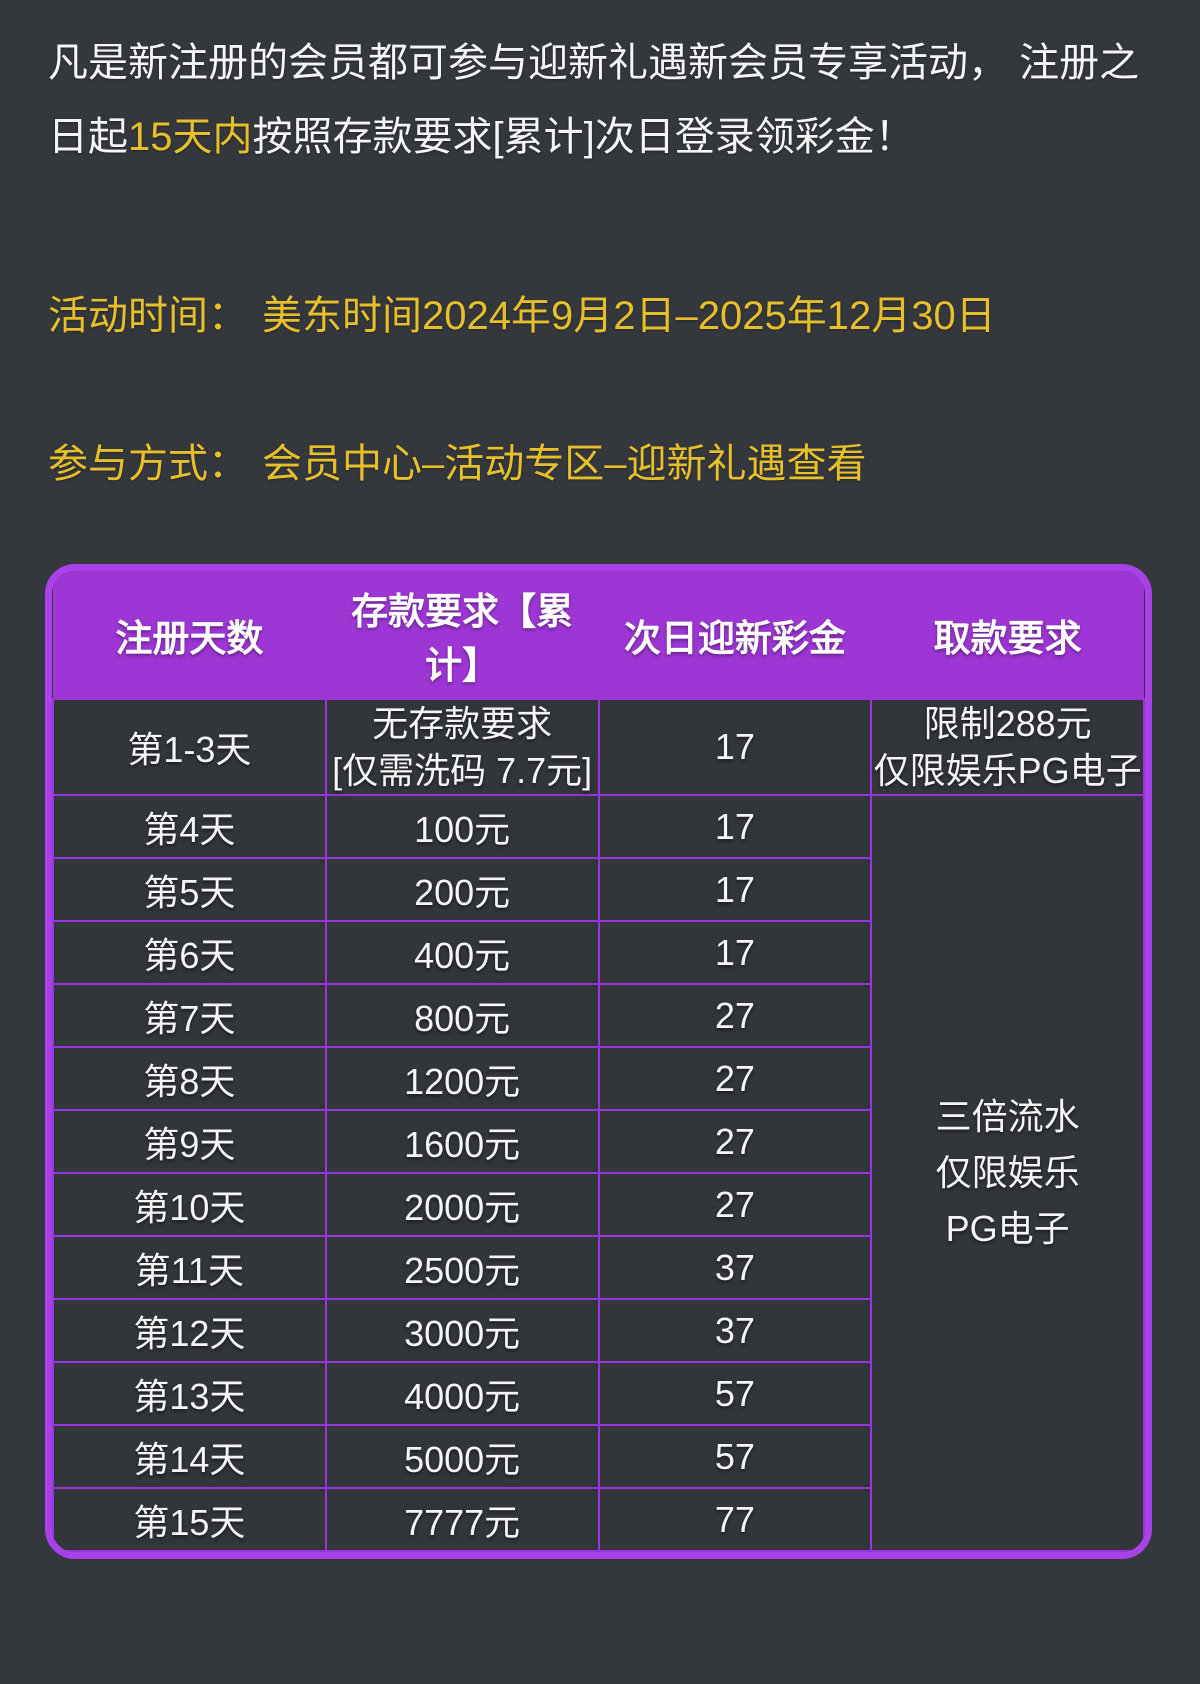  What do you see at coordinates (462, 635) in the screenshot?
I see `col-header-deposit-requirement: 存款要求【累计】` at bounding box center [462, 635].